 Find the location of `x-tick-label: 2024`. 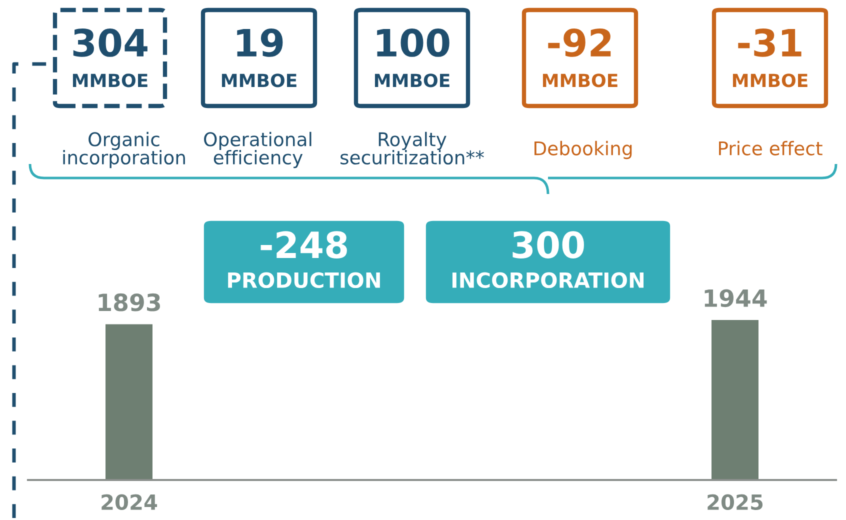

x-tick-label: 2024 is located at coordinates (130, 502).